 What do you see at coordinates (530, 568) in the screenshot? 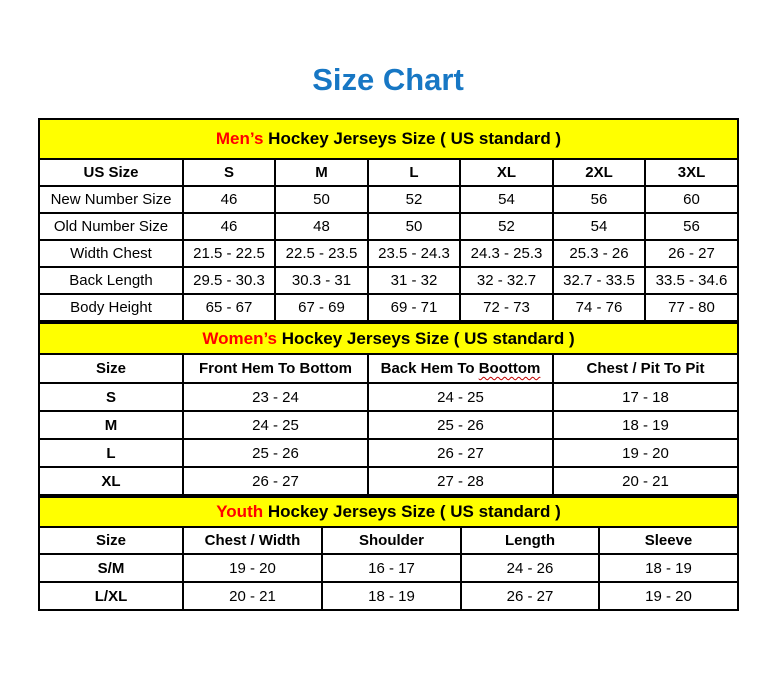
I see `table-cell: 24 - 26` at bounding box center [530, 568].